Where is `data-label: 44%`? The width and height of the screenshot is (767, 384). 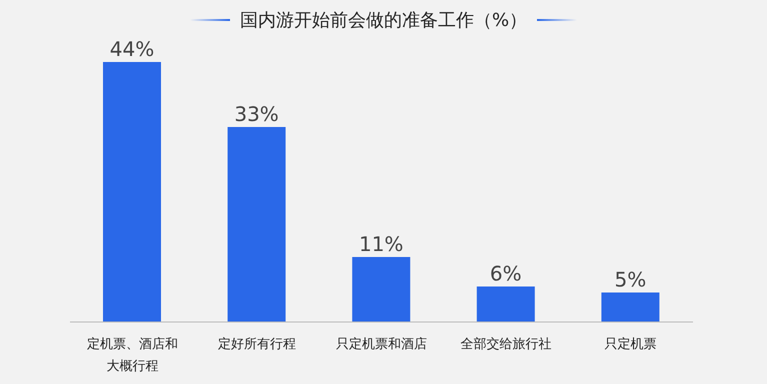
data-label: 44% is located at coordinates (132, 49).